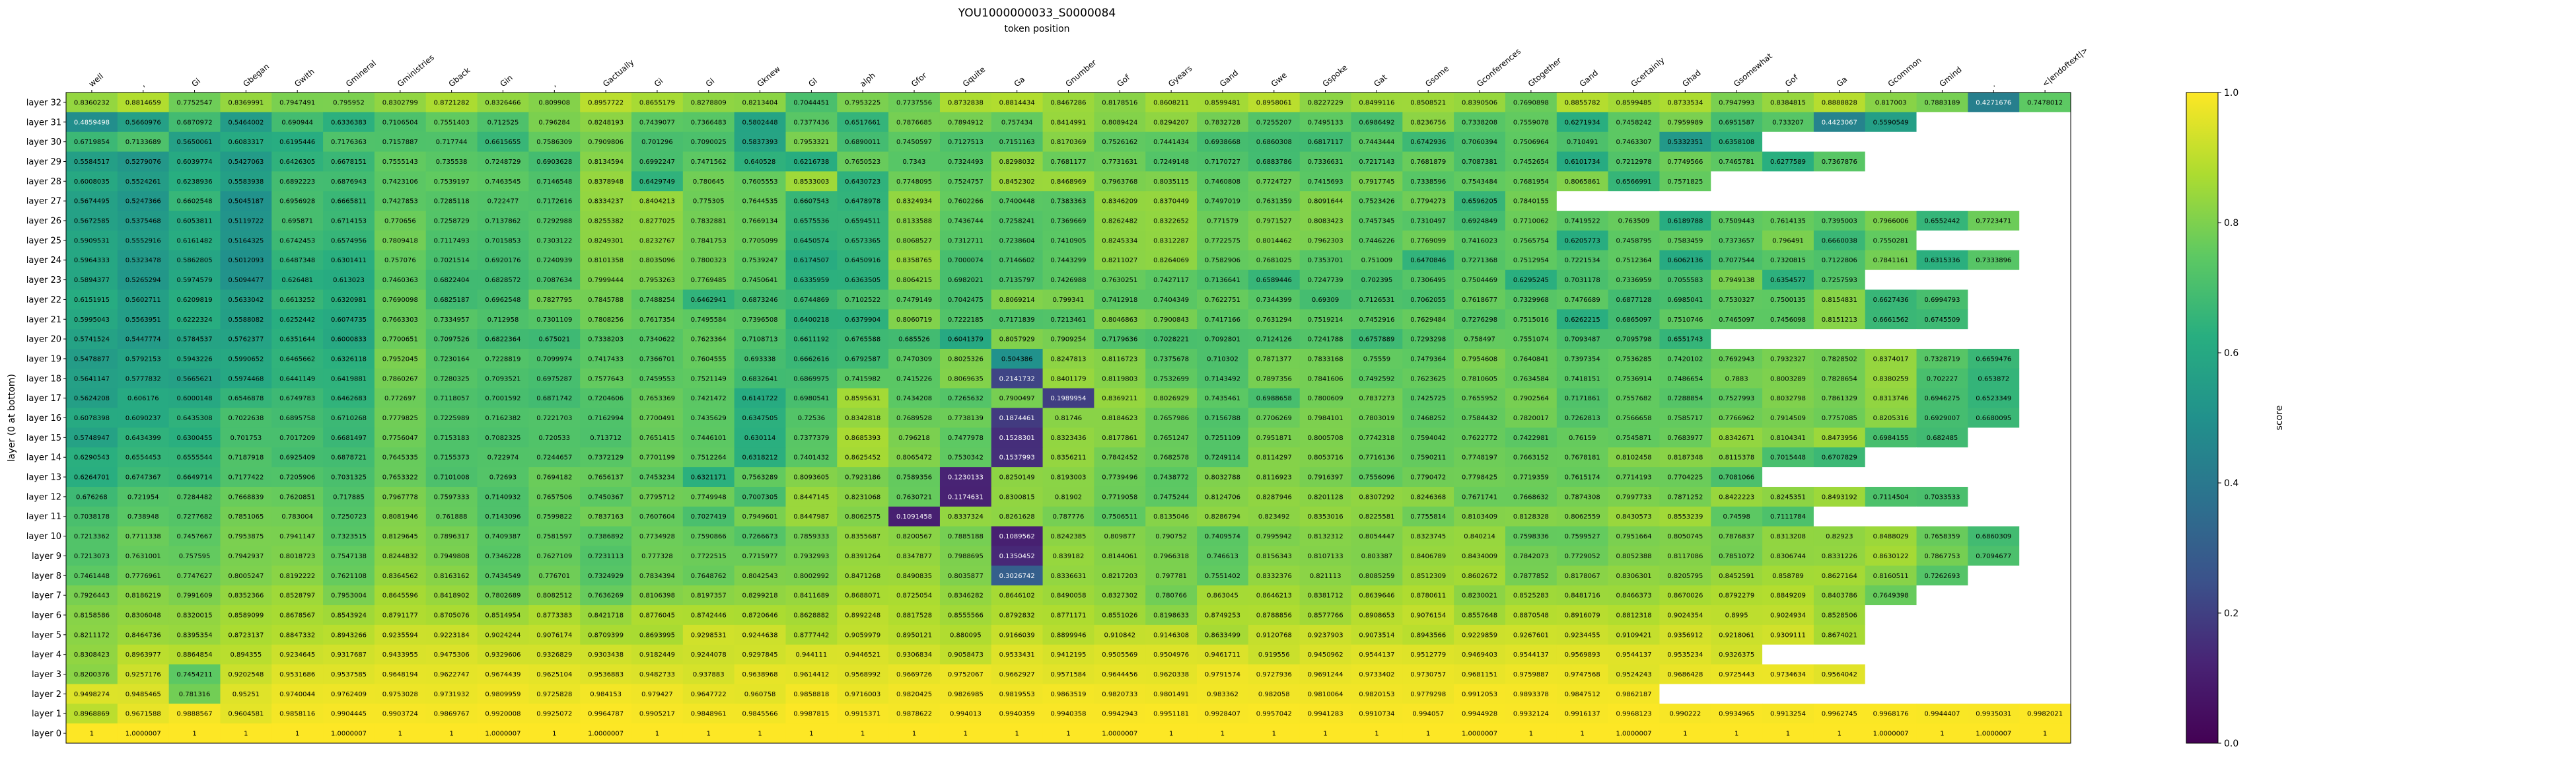  Describe the element at coordinates (1017, 102) in the screenshot. I see `cell-value-label: 0.8814434` at that location.